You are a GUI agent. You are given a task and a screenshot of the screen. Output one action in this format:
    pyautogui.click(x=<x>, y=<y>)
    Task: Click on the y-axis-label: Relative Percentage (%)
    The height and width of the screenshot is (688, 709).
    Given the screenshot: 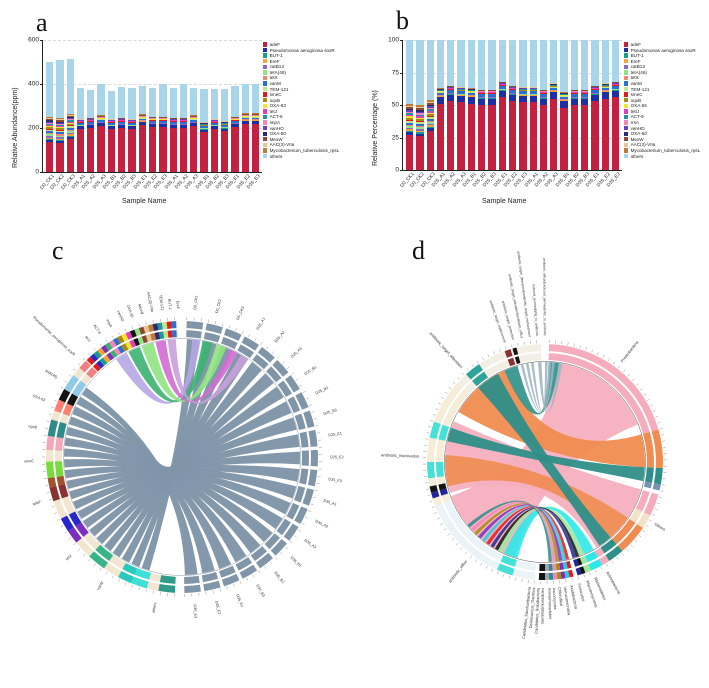 What is the action you would take?
    pyautogui.click(x=375, y=128)
    